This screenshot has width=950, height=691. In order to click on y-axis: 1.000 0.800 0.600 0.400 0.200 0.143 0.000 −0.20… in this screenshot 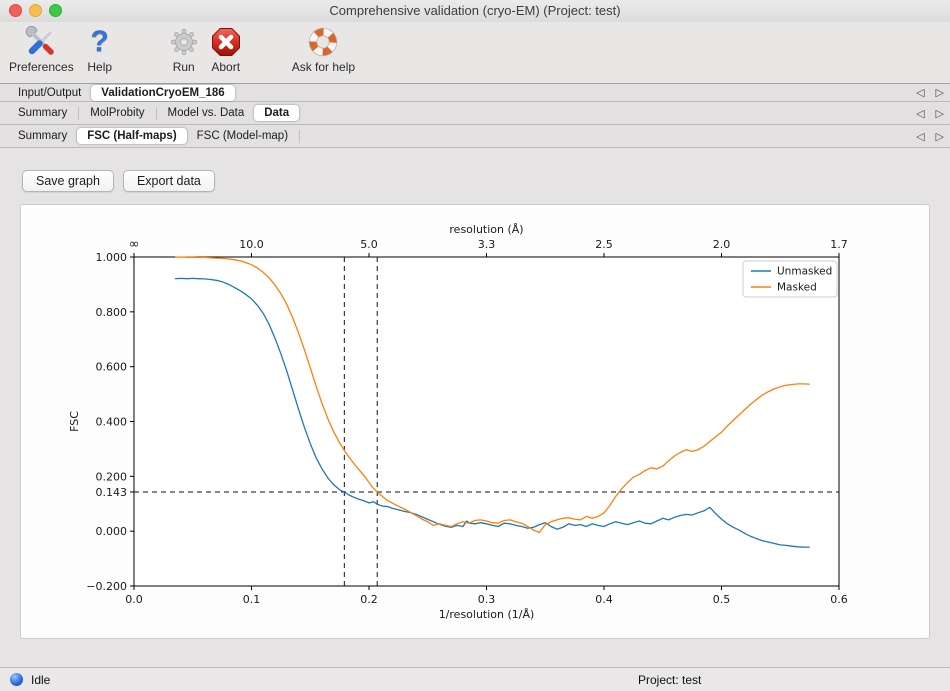, I will do `click(101, 422)`.